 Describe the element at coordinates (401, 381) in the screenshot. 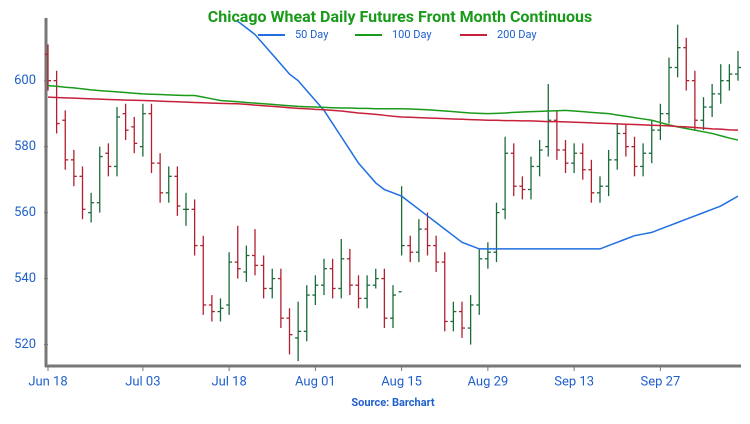

I see `x-tick-label: Aug 15` at that location.